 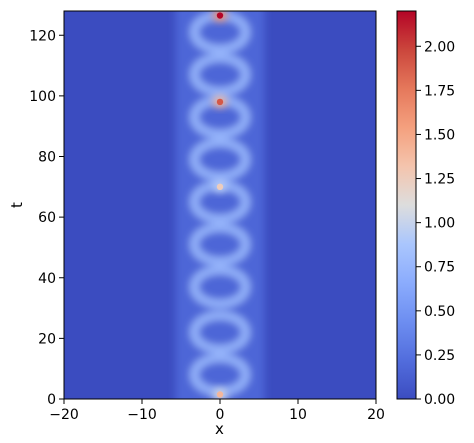 I want to click on y-tick-label: 40, so click(x=47, y=279).